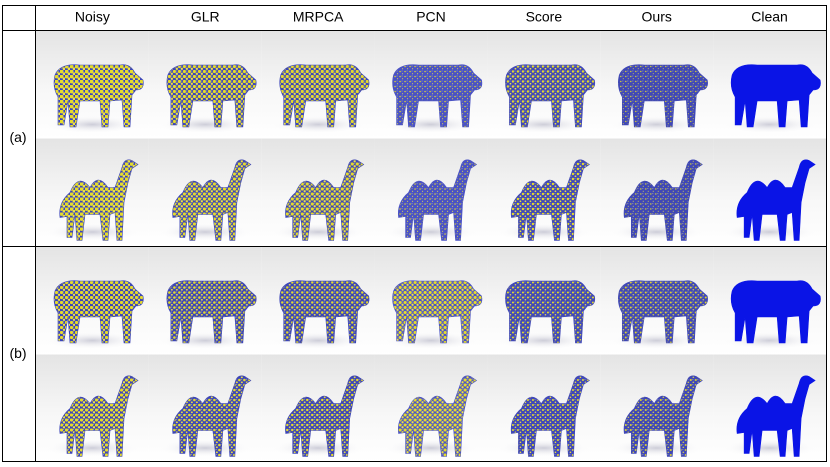 The image size is (830, 467). What do you see at coordinates (769, 17) in the screenshot?
I see `column-header: Clean` at bounding box center [769, 17].